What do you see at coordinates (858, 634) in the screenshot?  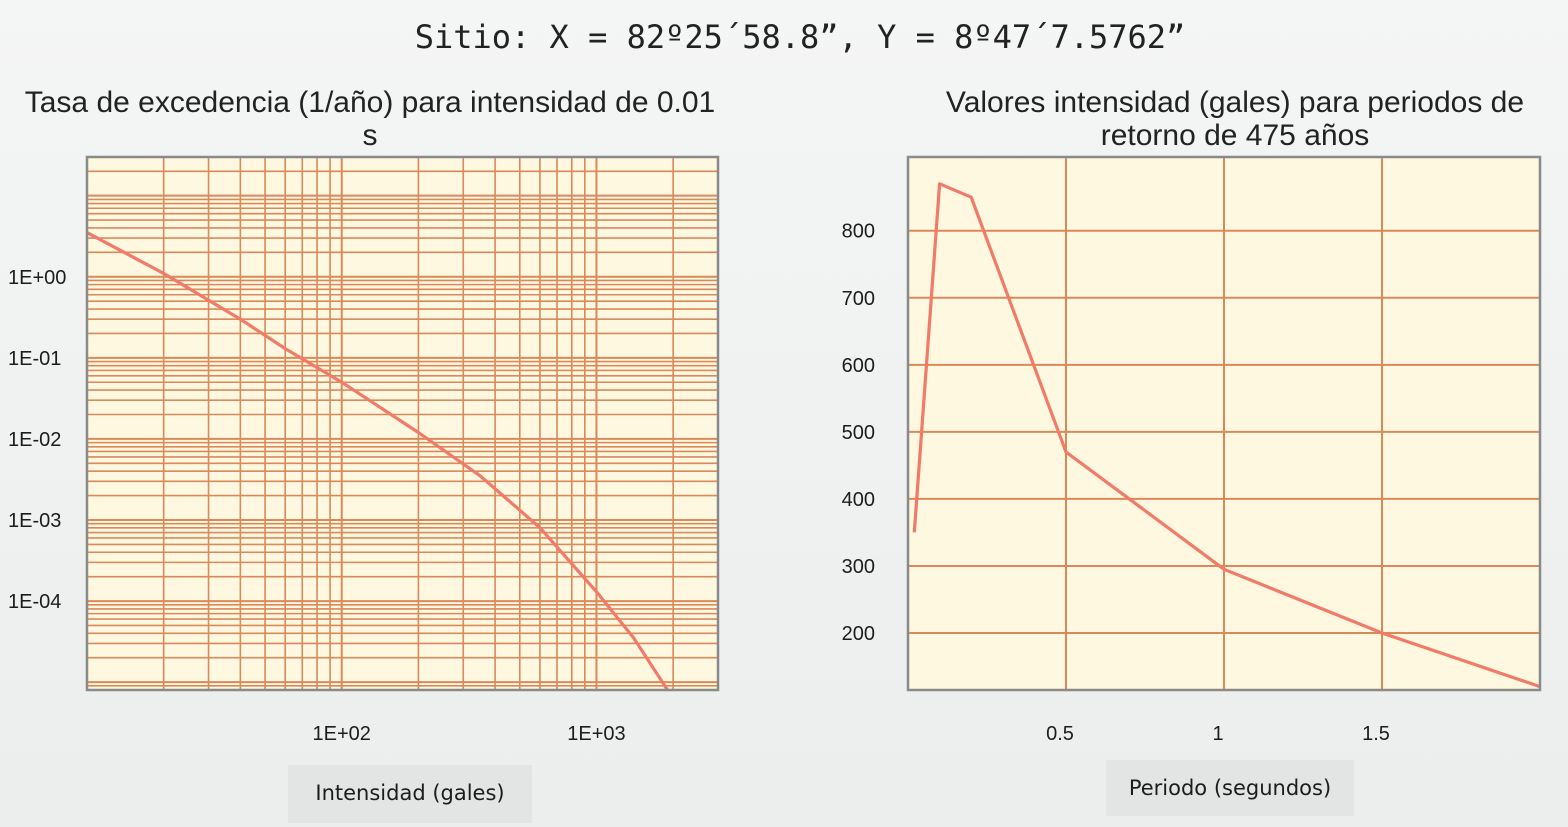 I see `chart-2-y-tick-label: 200` at bounding box center [858, 634].